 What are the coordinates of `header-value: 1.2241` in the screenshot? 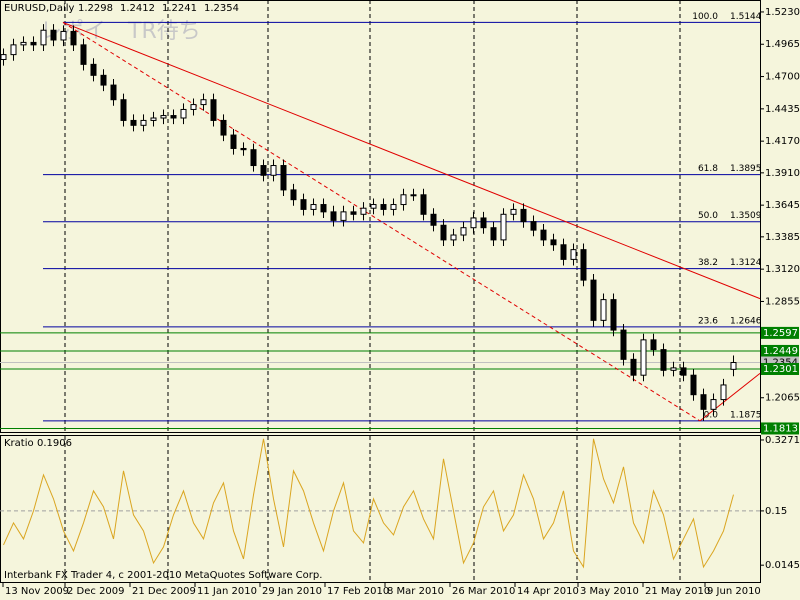 It's located at (179, 8).